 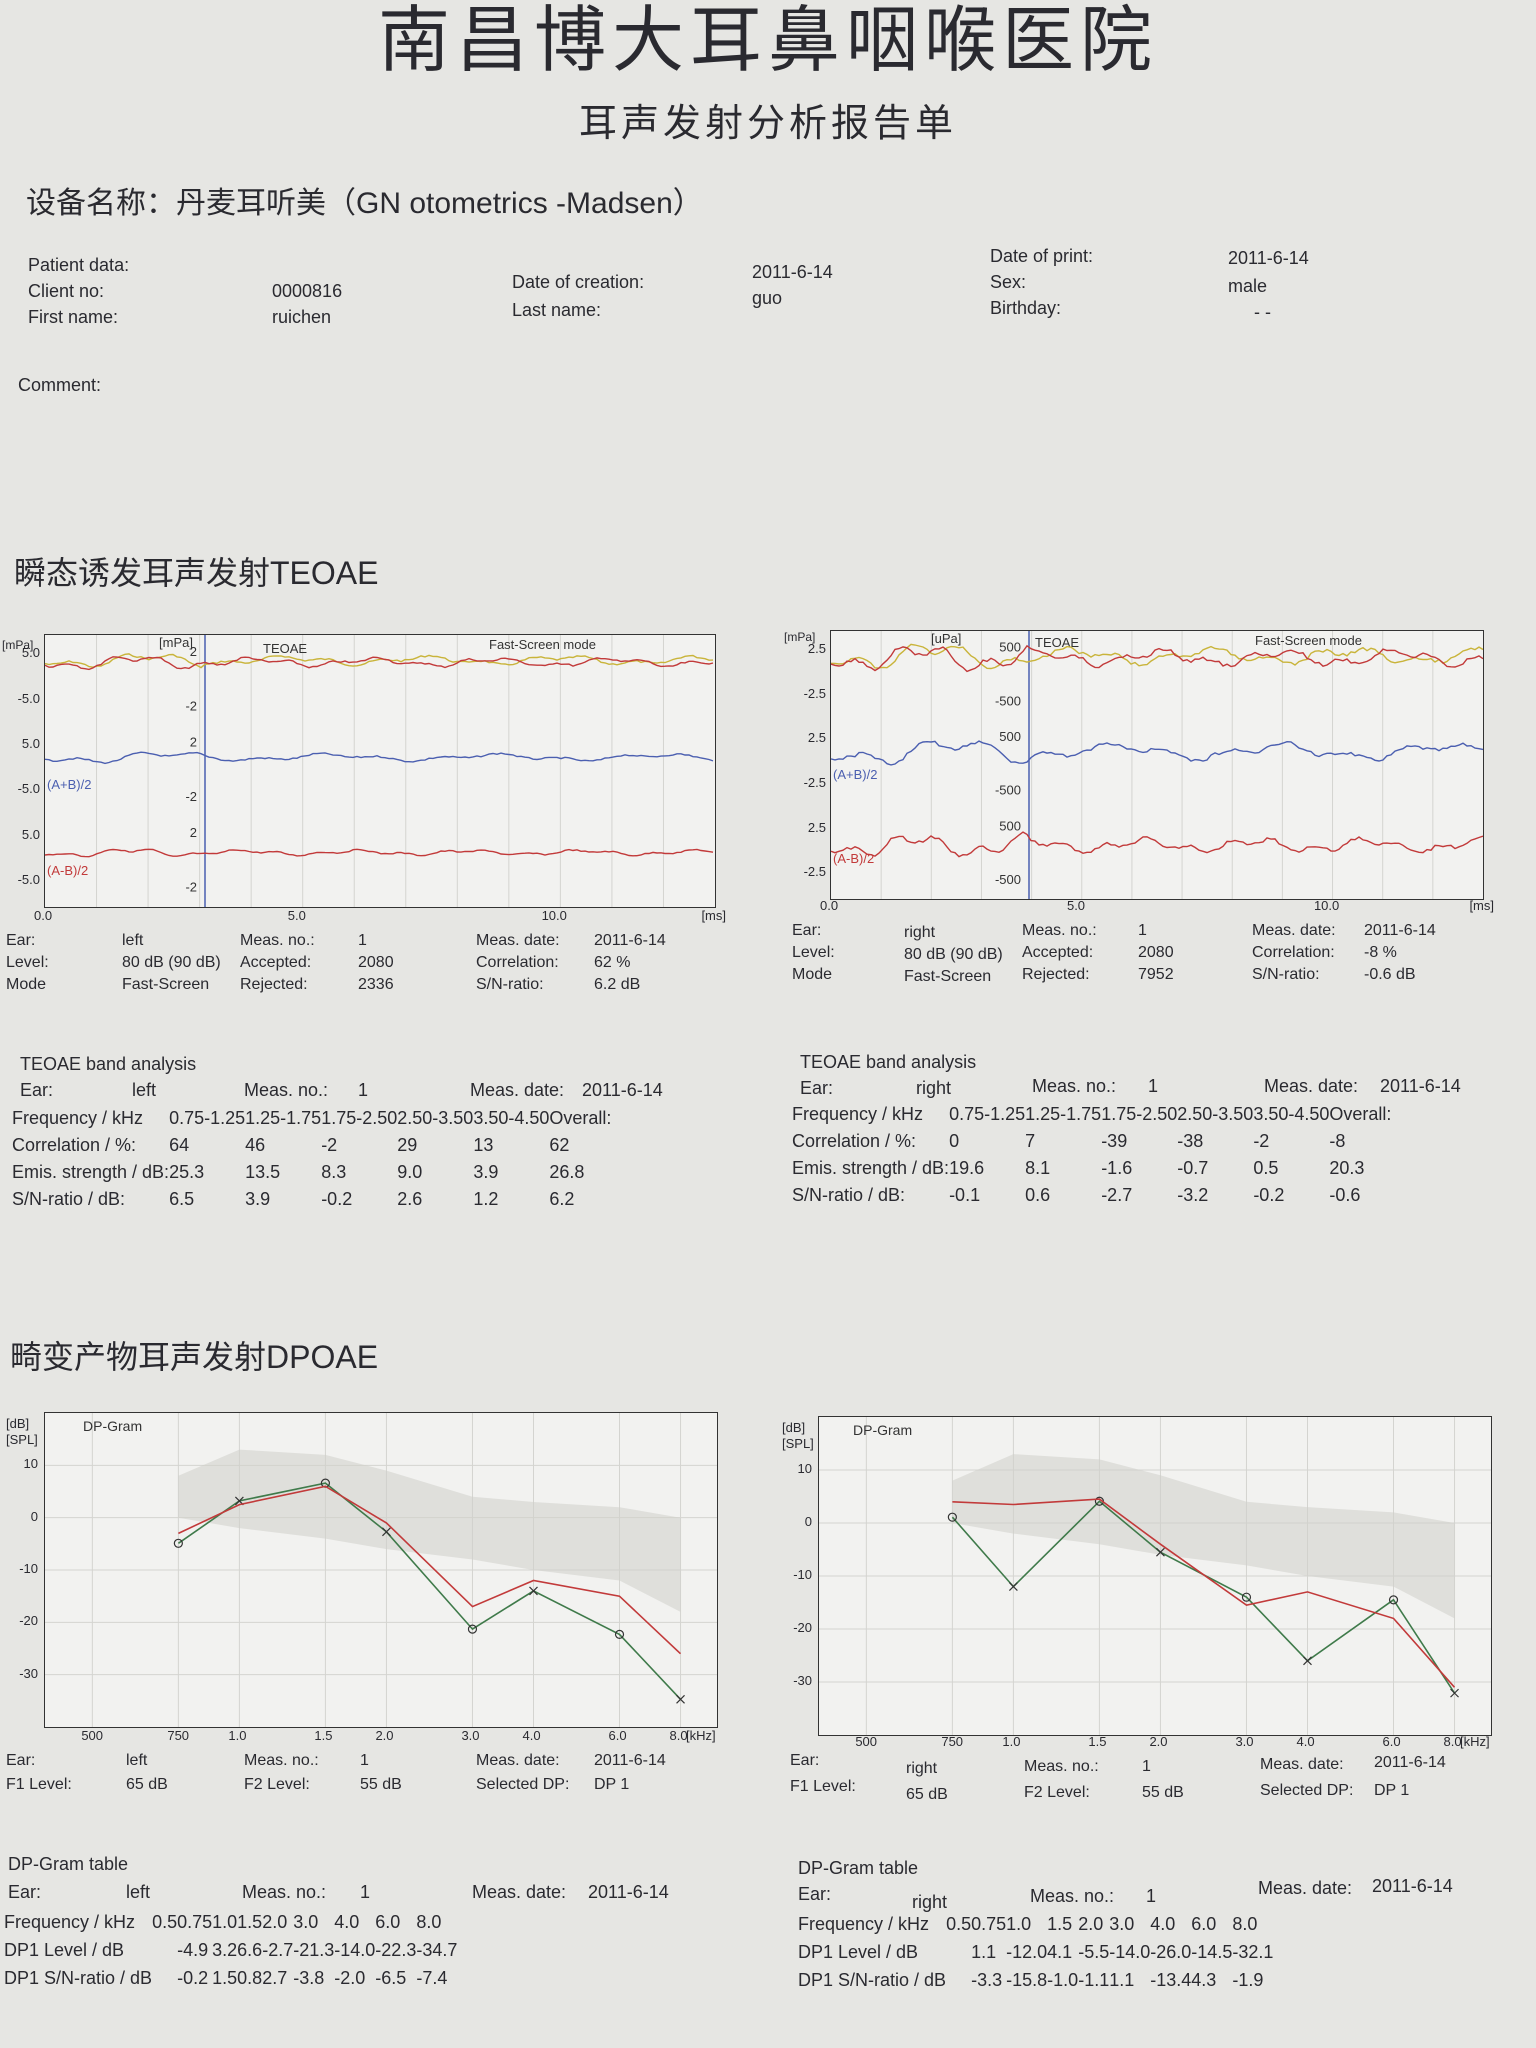 What do you see at coordinates (1146, 1766) in the screenshot?
I see `dp-right-measno: 1` at bounding box center [1146, 1766].